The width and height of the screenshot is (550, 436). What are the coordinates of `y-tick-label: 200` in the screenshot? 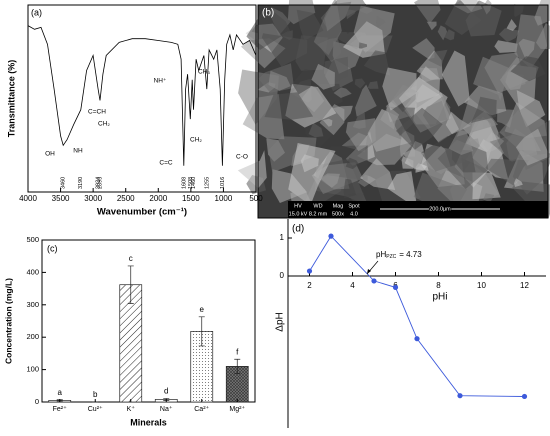 It's located at (32, 336).